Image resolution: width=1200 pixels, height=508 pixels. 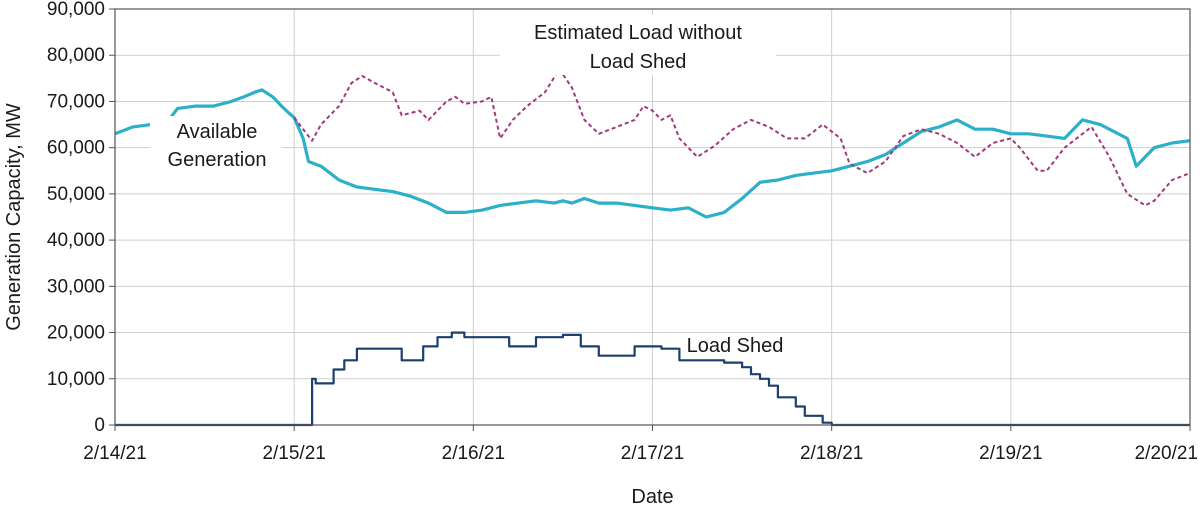 I want to click on y-tick-label: 40,000, so click(x=76, y=240).